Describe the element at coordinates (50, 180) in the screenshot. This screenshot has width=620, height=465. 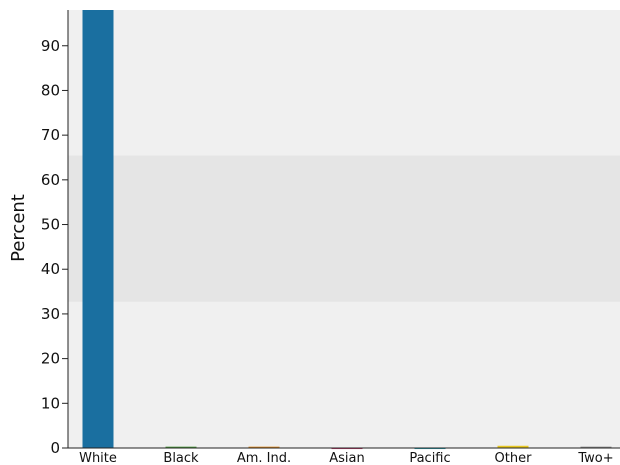
I see `y-tick-label: 60` at that location.